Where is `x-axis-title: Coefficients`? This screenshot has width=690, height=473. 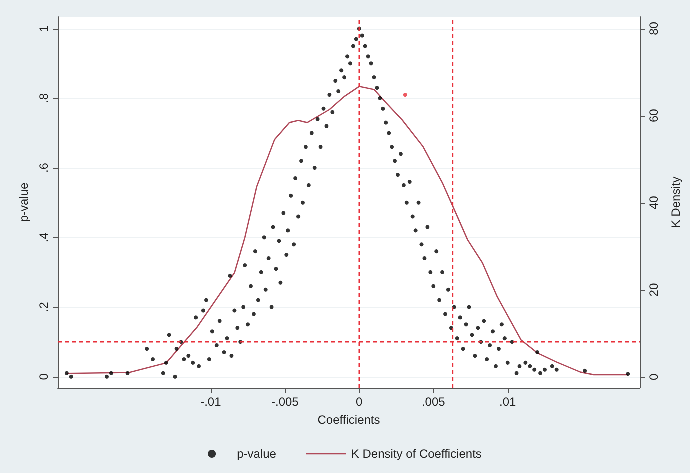
x-axis-title: Coefficients is located at coordinates (349, 420).